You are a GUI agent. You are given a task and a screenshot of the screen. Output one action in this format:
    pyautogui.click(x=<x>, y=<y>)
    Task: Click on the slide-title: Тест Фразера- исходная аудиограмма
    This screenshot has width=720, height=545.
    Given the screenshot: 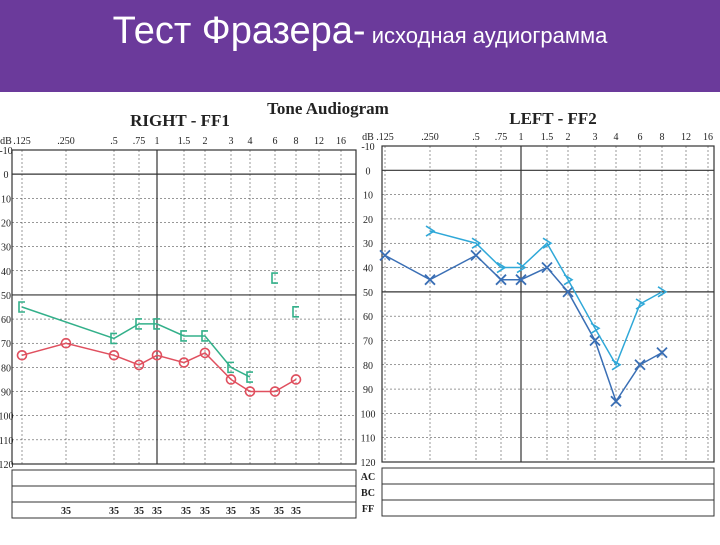 What is the action you would take?
    pyautogui.click(x=360, y=31)
    